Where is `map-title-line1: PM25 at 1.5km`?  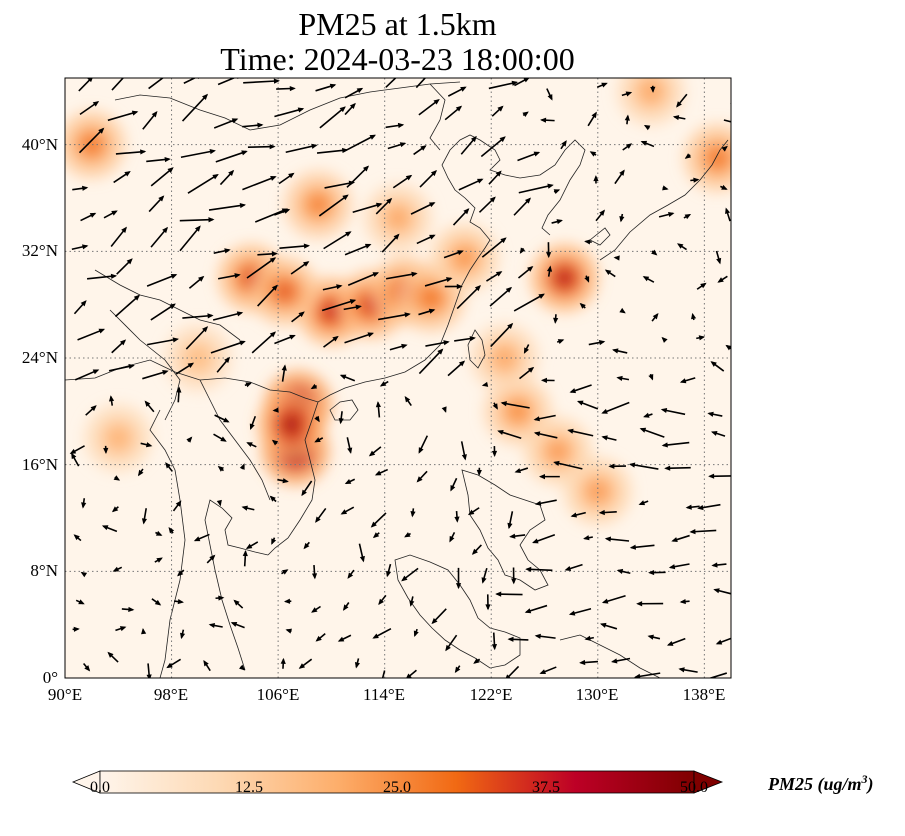
map-title-line1: PM25 at 1.5km is located at coordinates (397, 24).